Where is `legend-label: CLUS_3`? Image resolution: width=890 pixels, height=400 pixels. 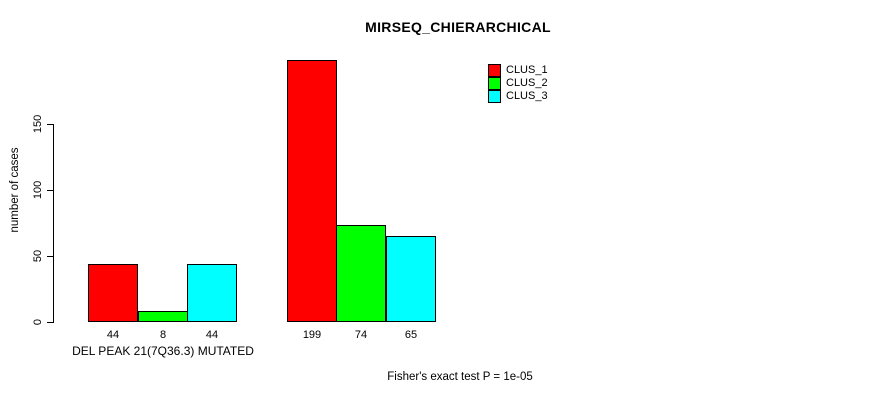 legend-label: CLUS_3 is located at coordinates (527, 96).